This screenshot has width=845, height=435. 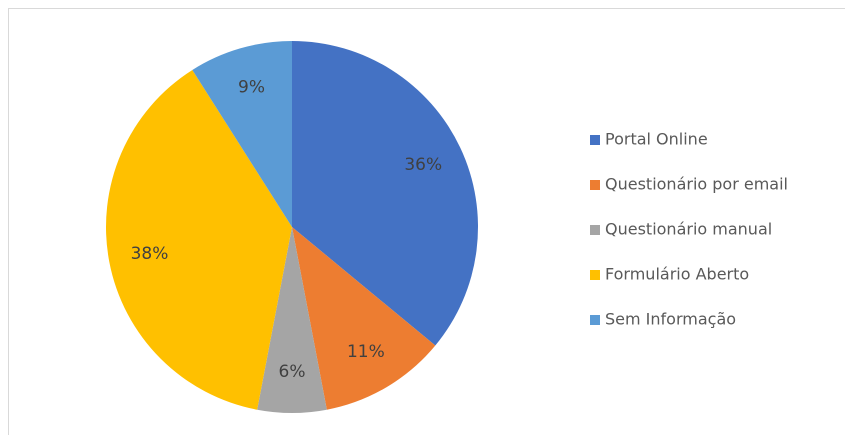 I want to click on legend-label: Sem Informação, so click(x=670, y=319).